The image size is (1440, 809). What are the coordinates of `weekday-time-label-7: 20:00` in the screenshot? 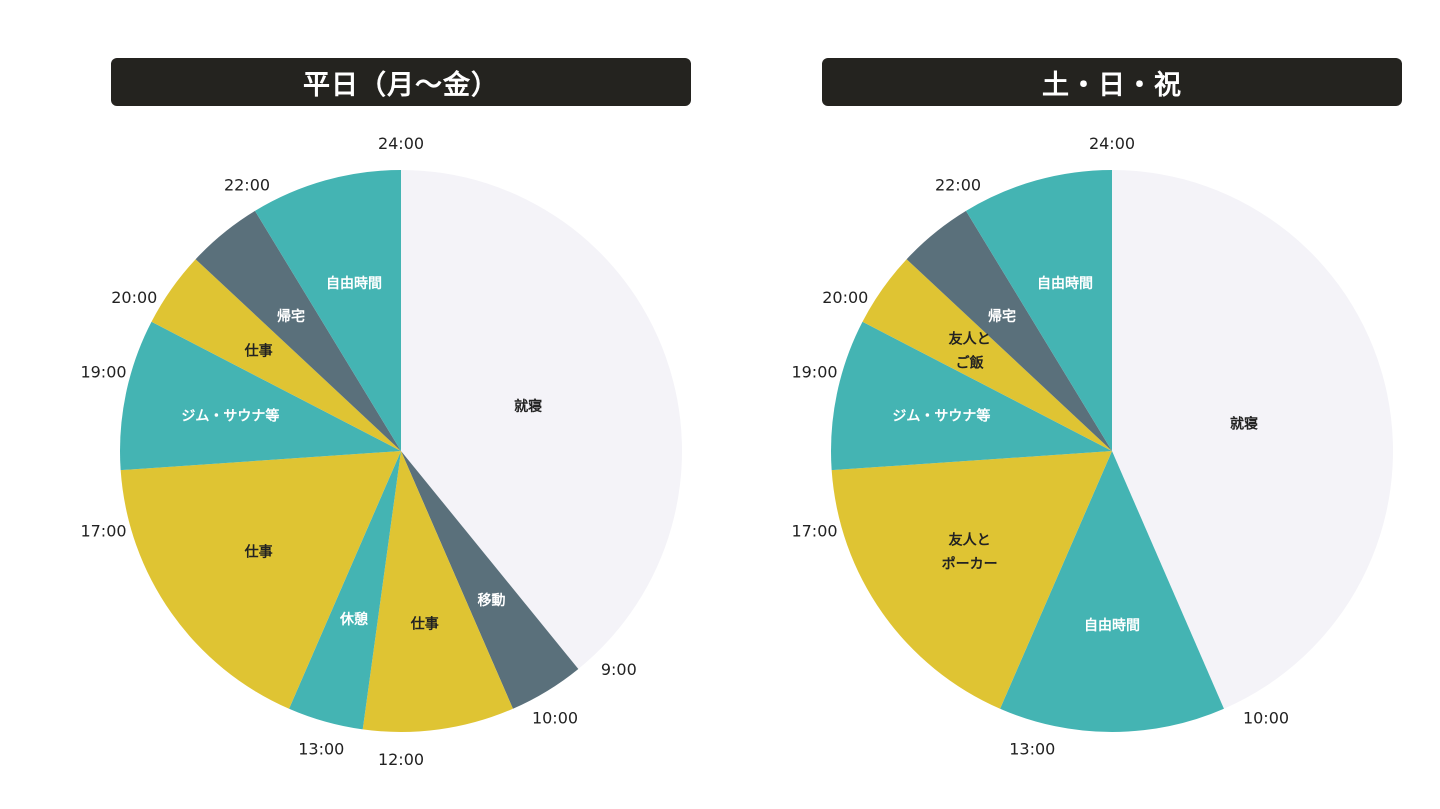 It's located at (134, 297).